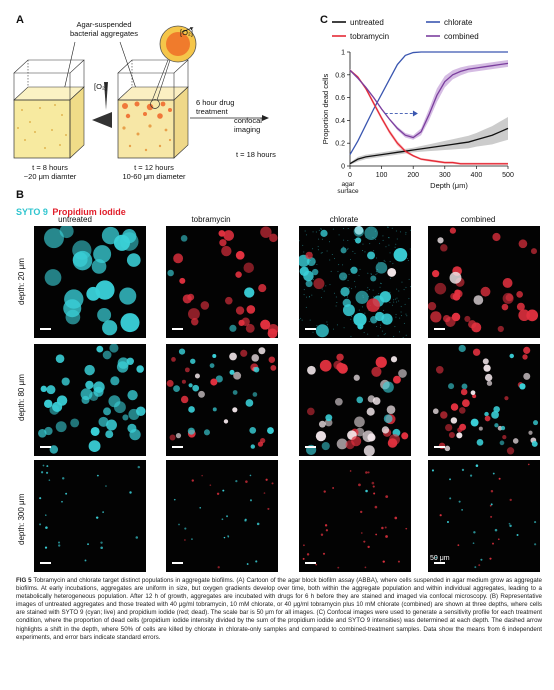 The width and height of the screenshot is (554, 690). I want to click on aggregates-label-line1: Agar-suspended, so click(104, 24).